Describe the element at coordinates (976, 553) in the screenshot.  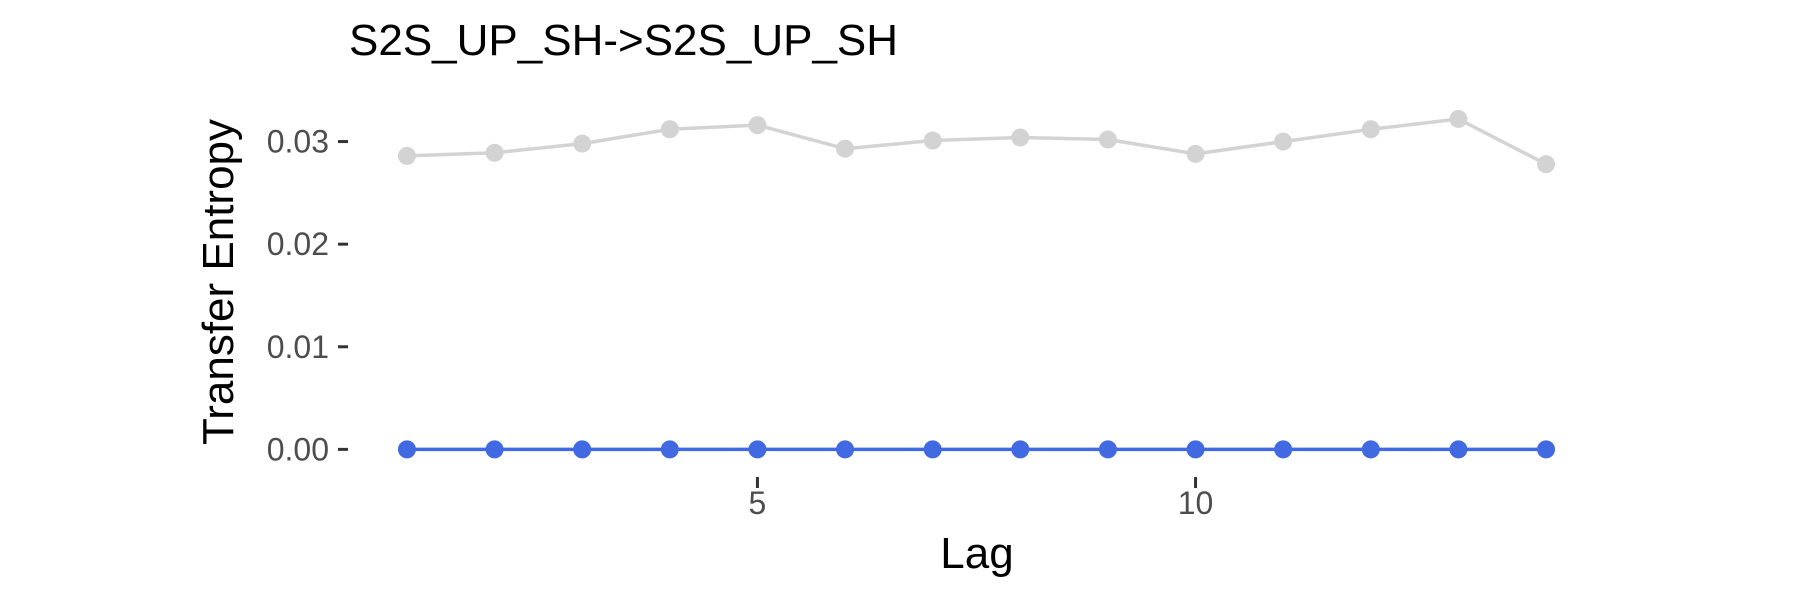
I see `x-axis-label: Lag` at that location.